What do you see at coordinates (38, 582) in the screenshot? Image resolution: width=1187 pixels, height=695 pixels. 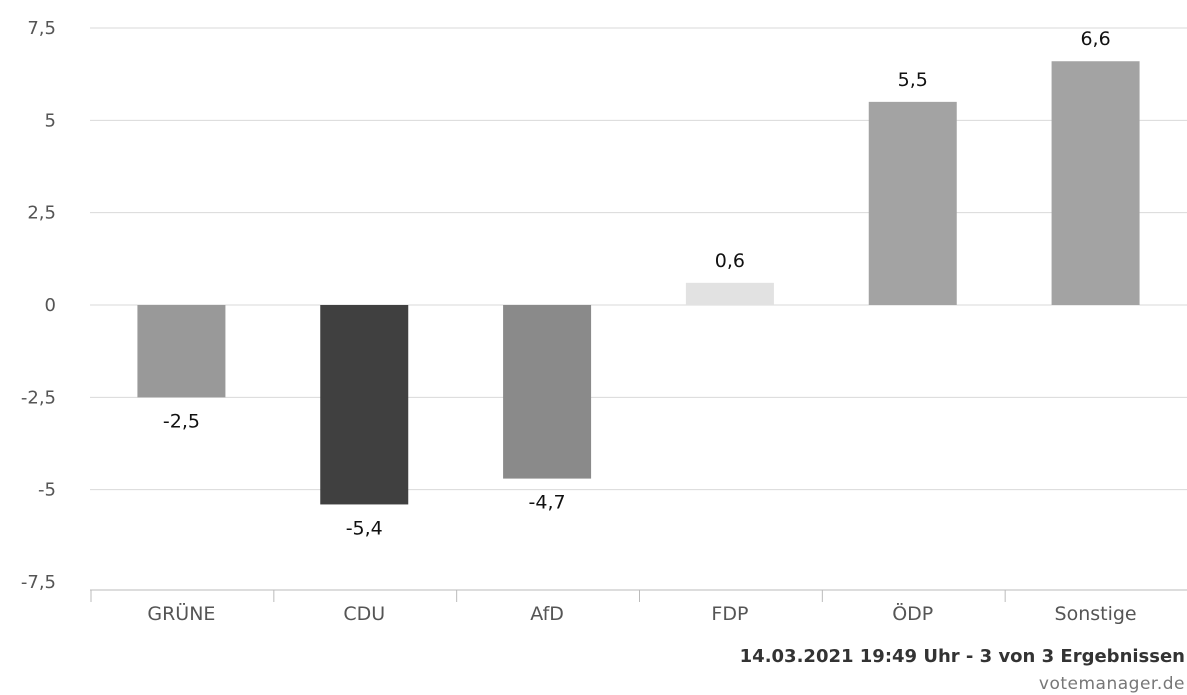 I see `y-tick-label: -7,5` at bounding box center [38, 582].